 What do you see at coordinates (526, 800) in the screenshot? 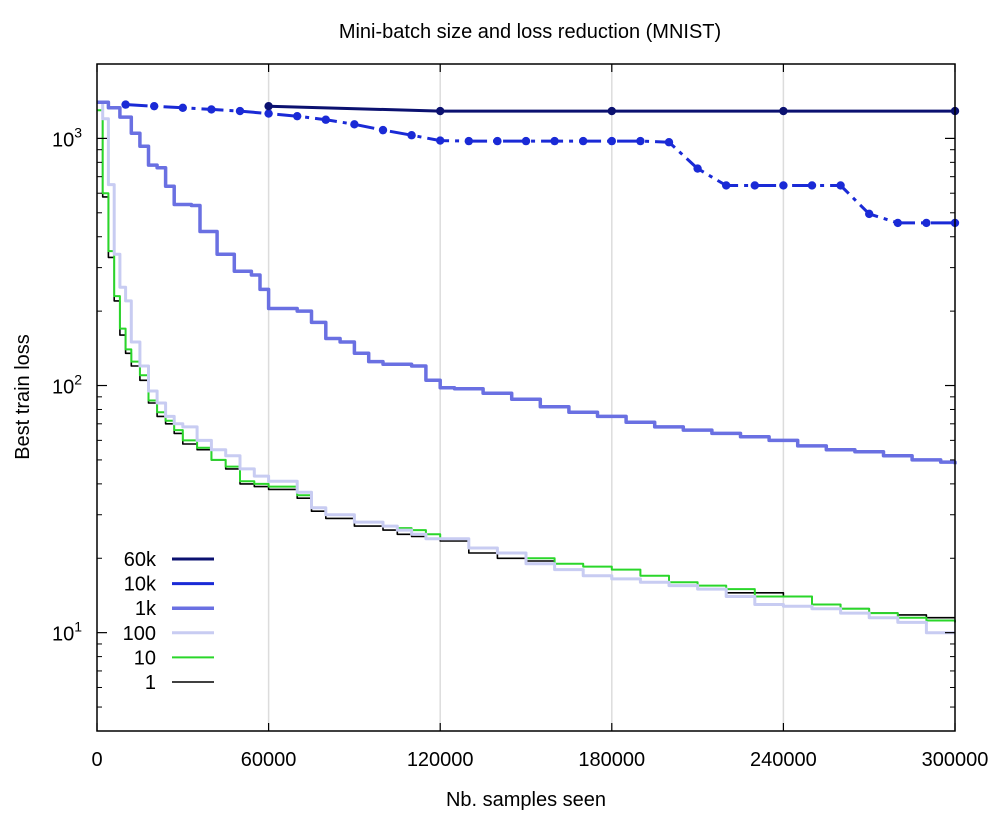
I see `x-axis-label: Nb. samples seen` at bounding box center [526, 800].